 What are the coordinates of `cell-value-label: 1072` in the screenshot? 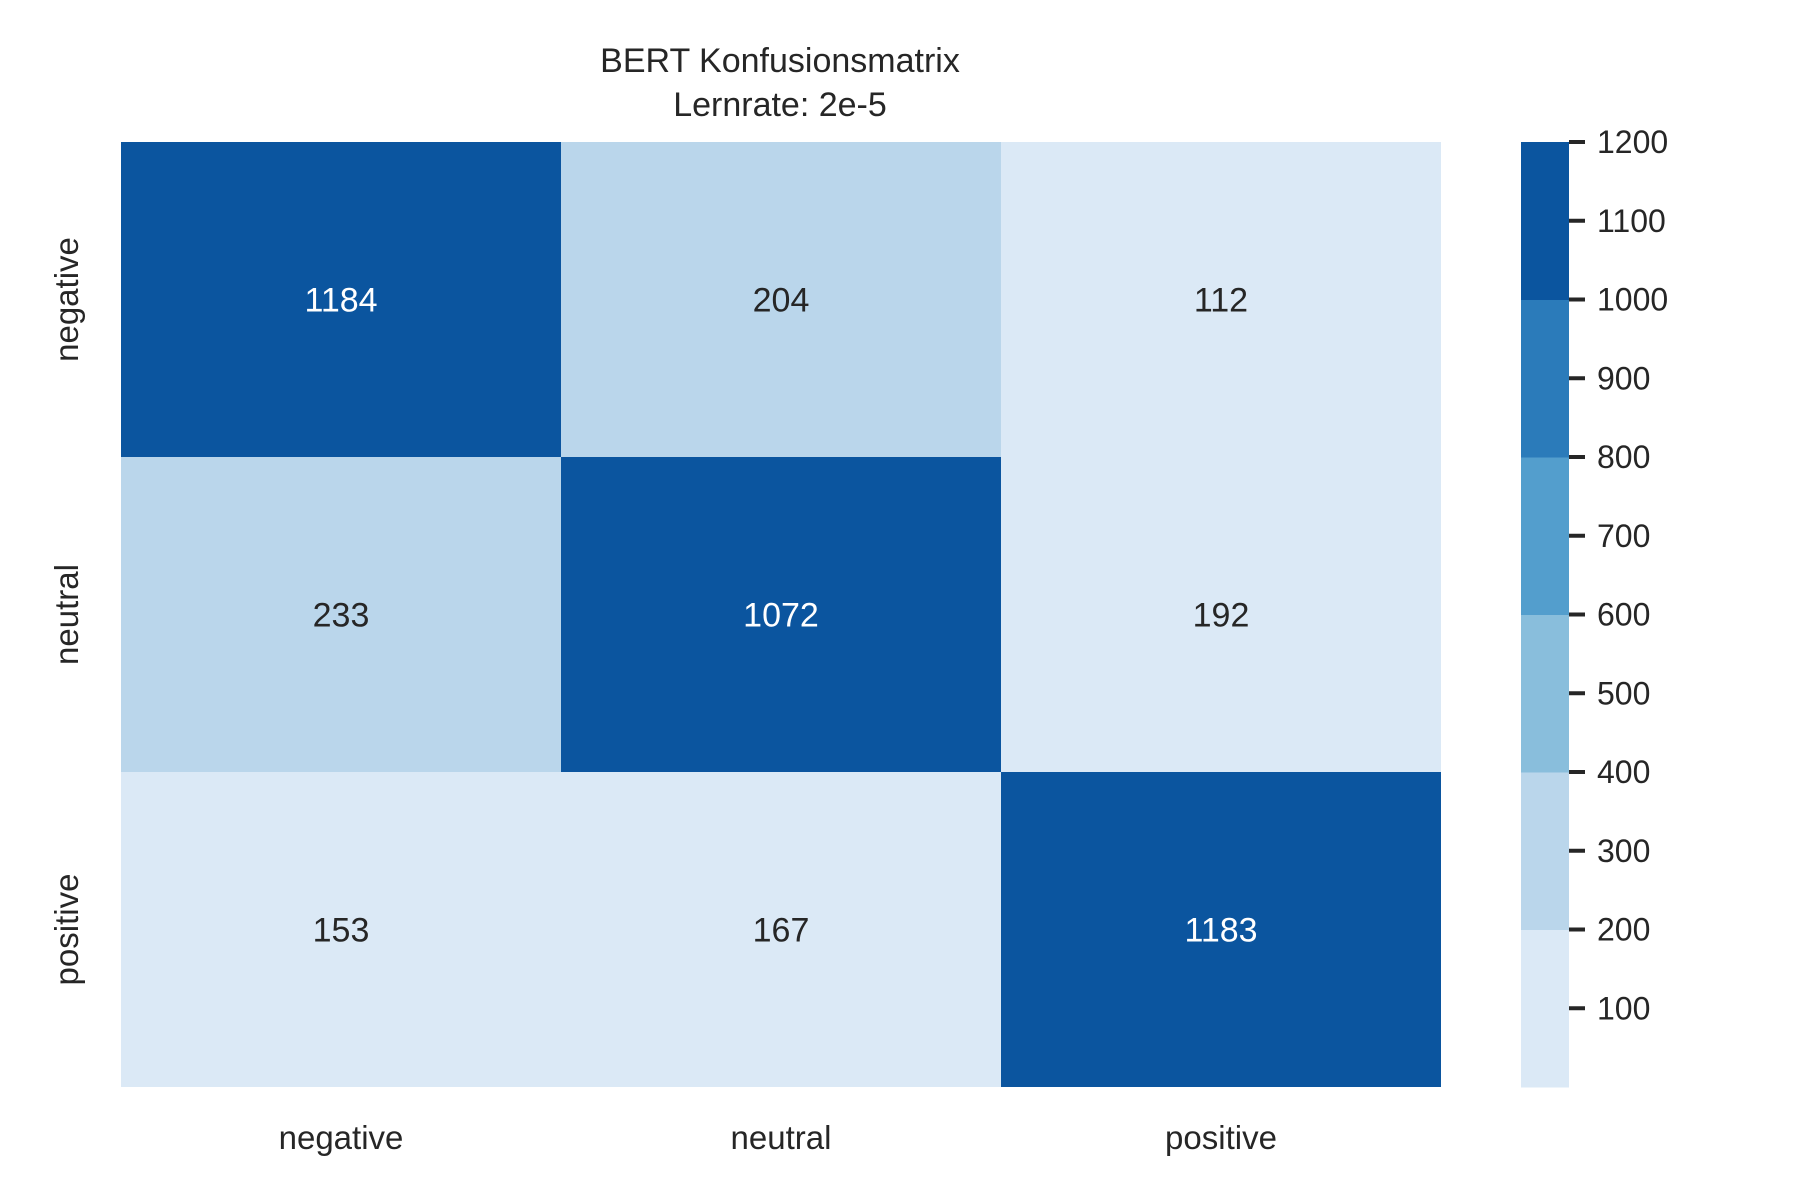 It's located at (781, 616).